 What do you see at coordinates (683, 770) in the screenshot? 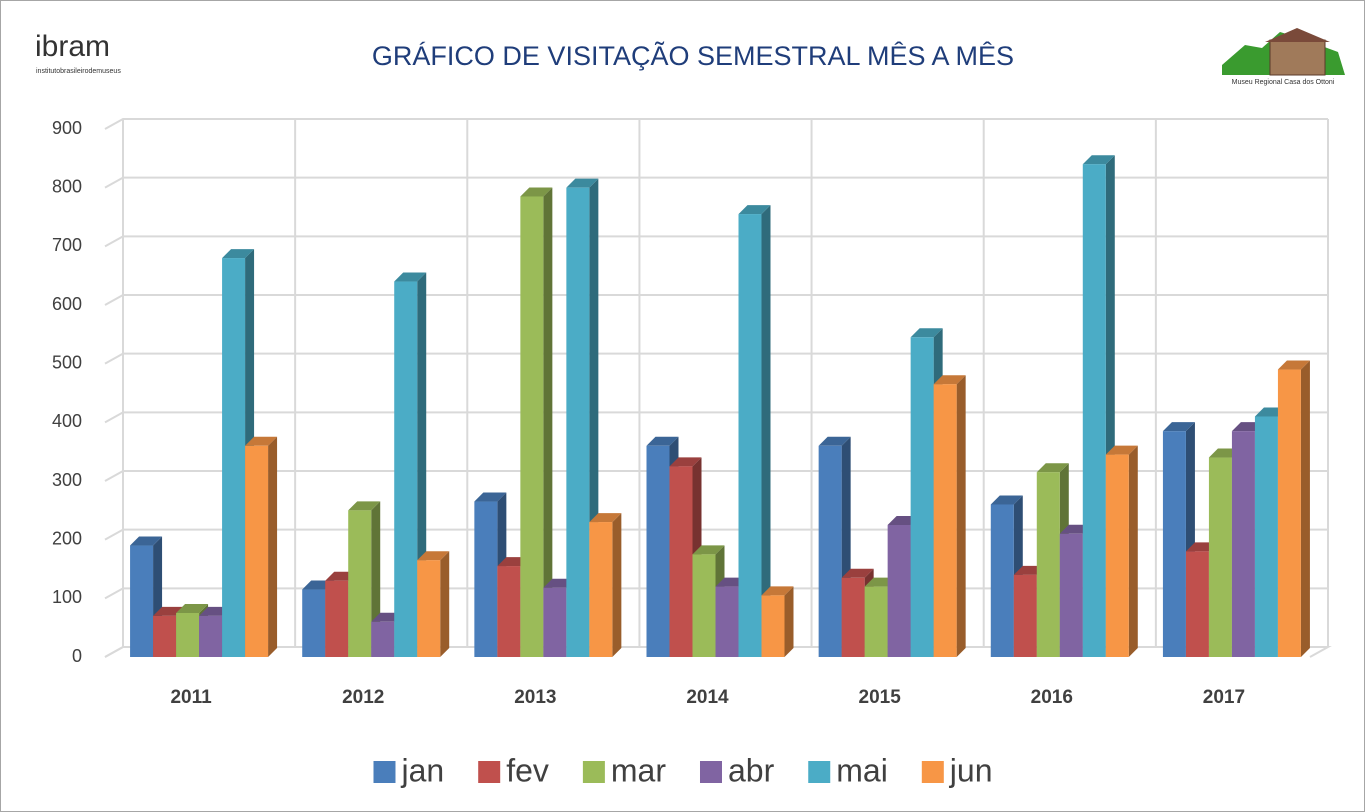
I see `legend: jan fev mar abr mai jun` at bounding box center [683, 770].